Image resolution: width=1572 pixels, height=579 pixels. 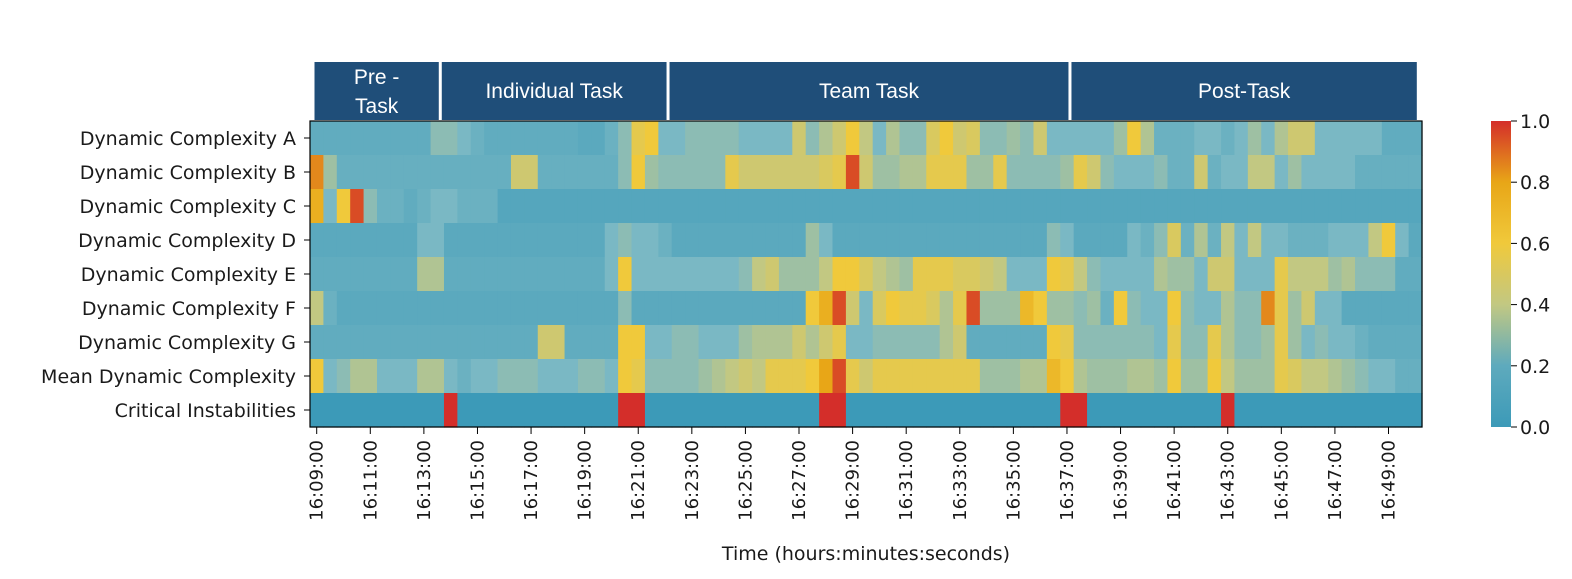 I want to click on x-tick-label: 16:41:00, so click(x=1174, y=480).